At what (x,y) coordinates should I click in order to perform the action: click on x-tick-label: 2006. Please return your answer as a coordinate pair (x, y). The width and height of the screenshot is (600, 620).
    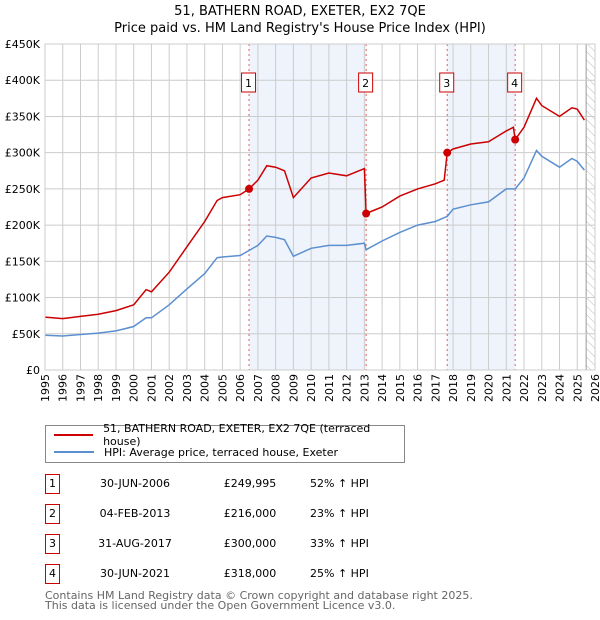
    Looking at the image, I should click on (240, 388).